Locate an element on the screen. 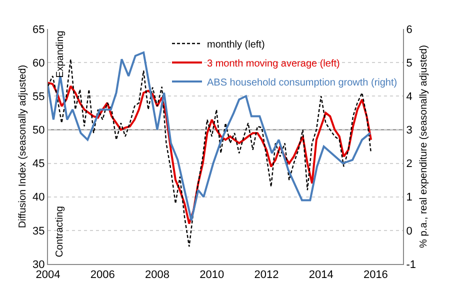 The image size is (450, 293). y-tick-label: 40 is located at coordinates (38, 198).